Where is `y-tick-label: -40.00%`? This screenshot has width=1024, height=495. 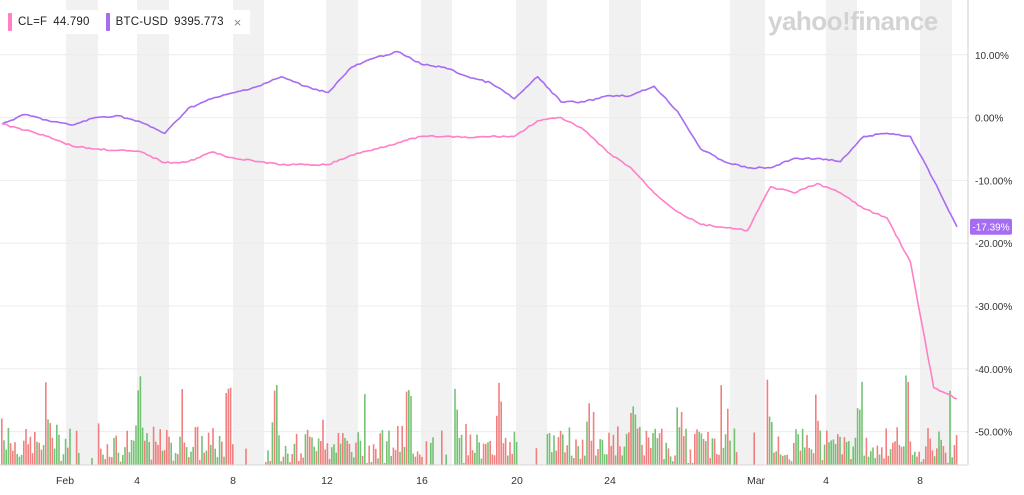
y-tick-label: -40.00% is located at coordinates (993, 370).